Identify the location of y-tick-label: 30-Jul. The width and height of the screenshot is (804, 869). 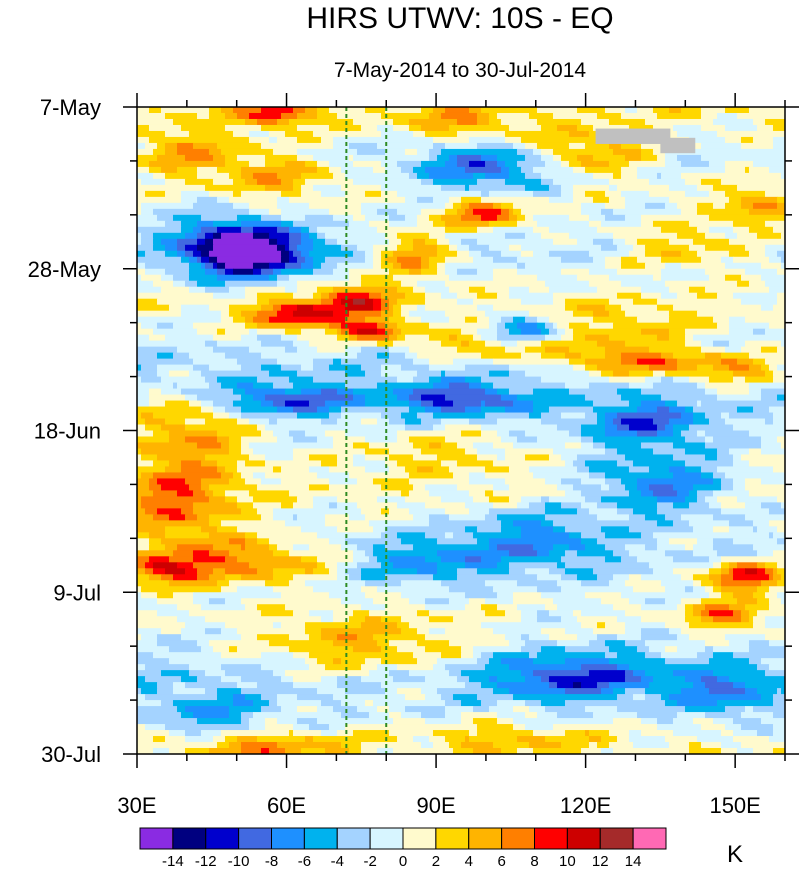
(71, 754).